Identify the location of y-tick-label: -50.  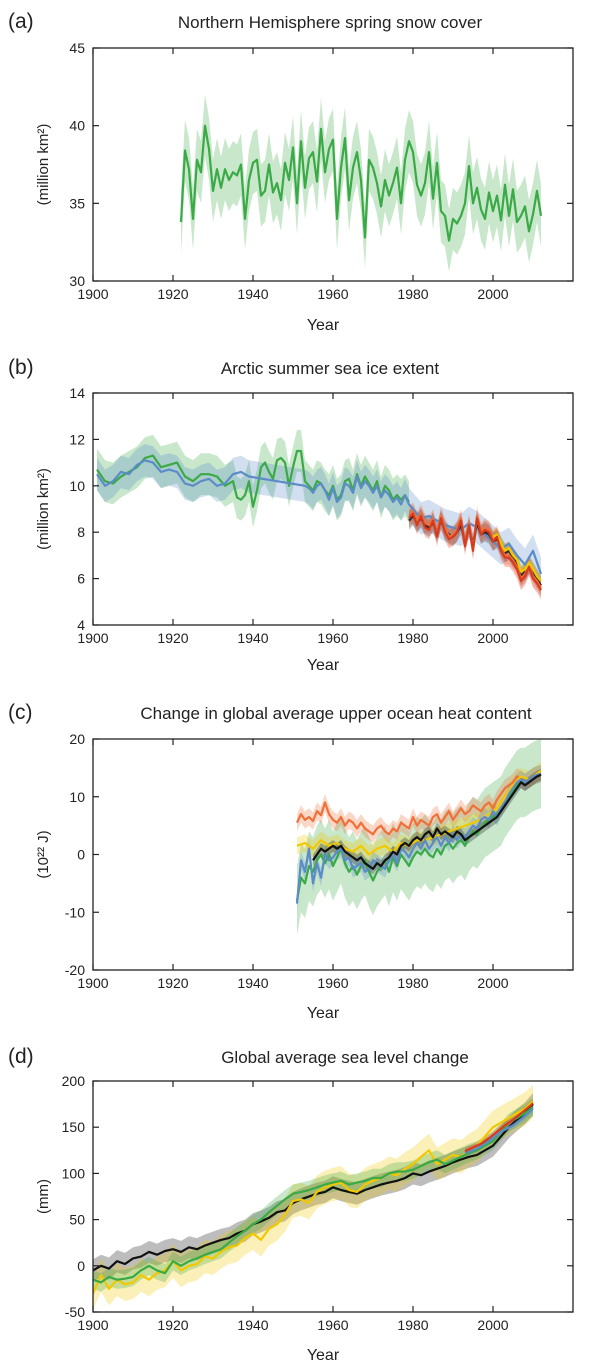
(75, 1312).